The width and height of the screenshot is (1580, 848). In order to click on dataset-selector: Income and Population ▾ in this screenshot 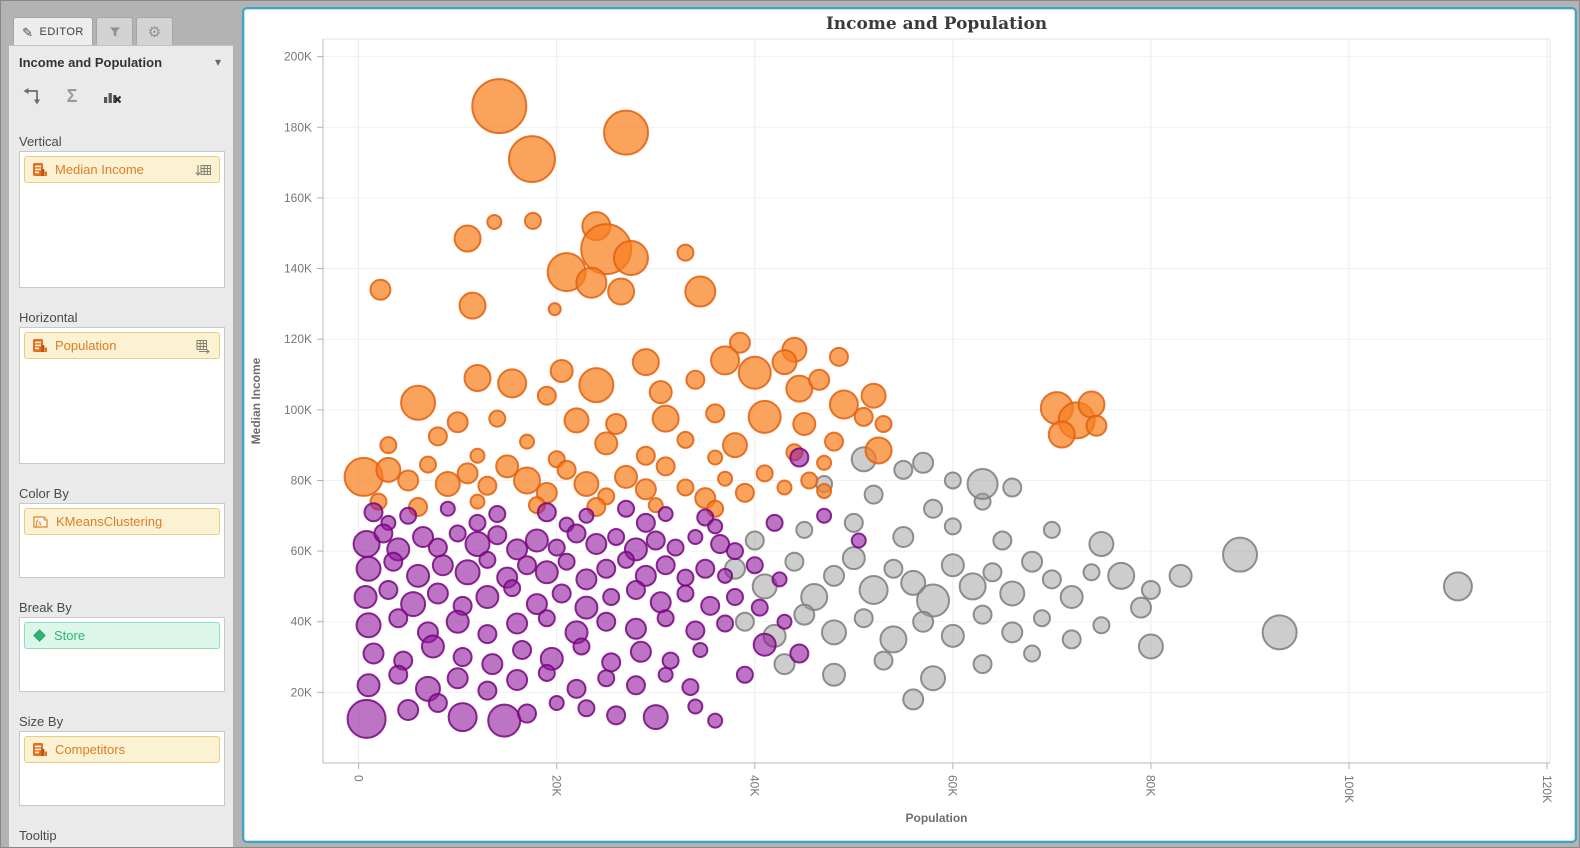, I will do `click(122, 62)`.